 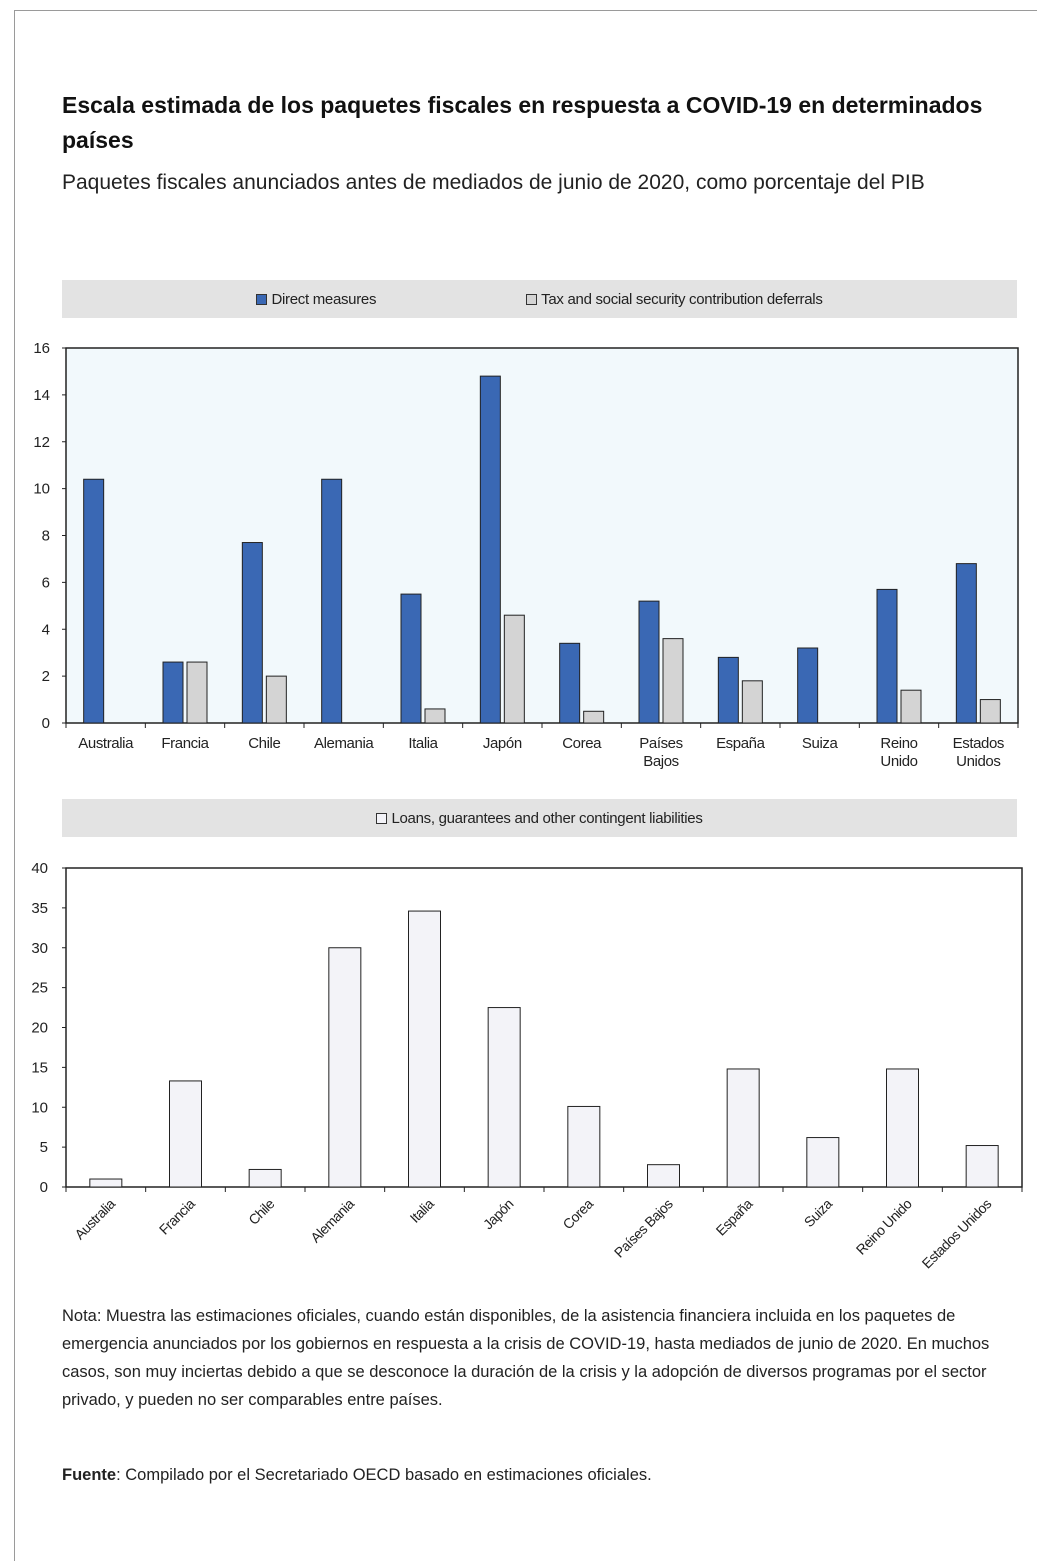 What do you see at coordinates (39, 1107) in the screenshot?
I see `y-tick-label-2: 10` at bounding box center [39, 1107].